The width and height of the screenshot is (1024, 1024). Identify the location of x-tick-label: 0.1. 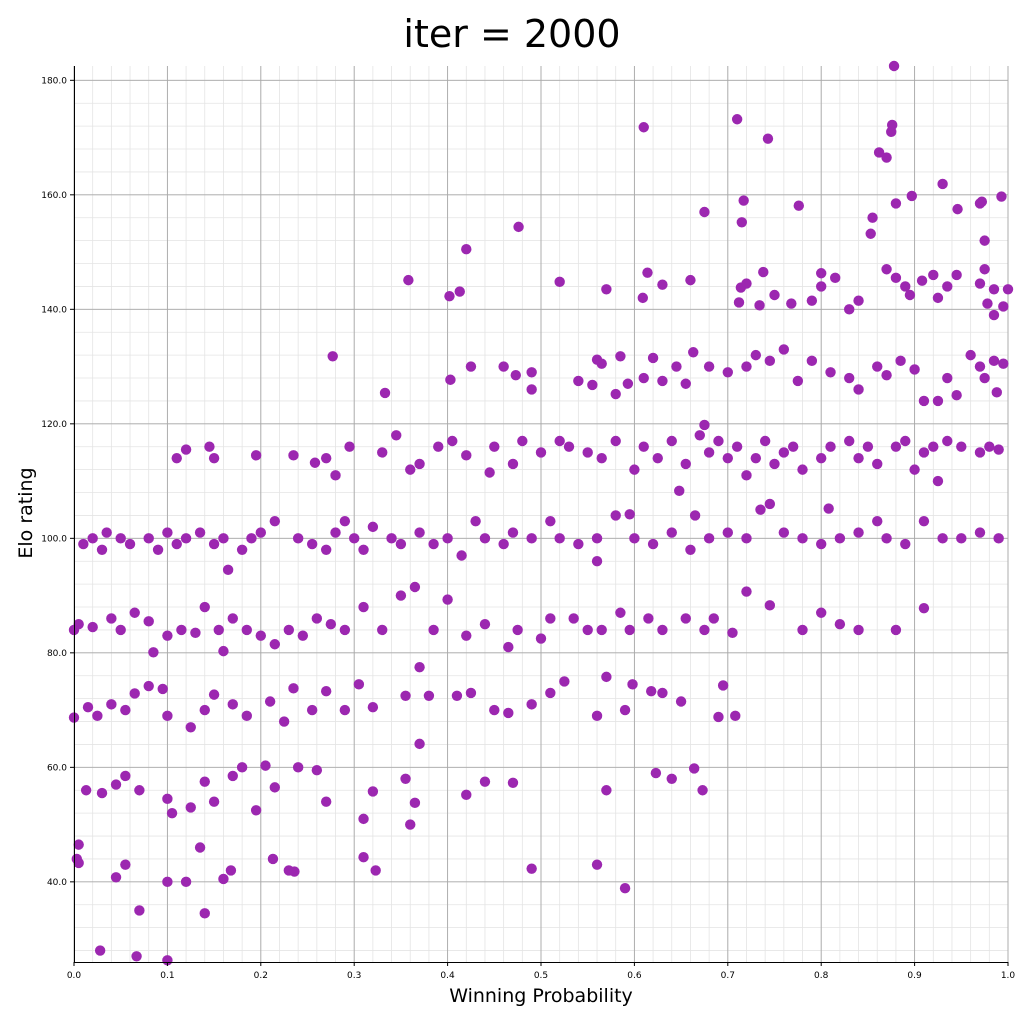
(167, 976).